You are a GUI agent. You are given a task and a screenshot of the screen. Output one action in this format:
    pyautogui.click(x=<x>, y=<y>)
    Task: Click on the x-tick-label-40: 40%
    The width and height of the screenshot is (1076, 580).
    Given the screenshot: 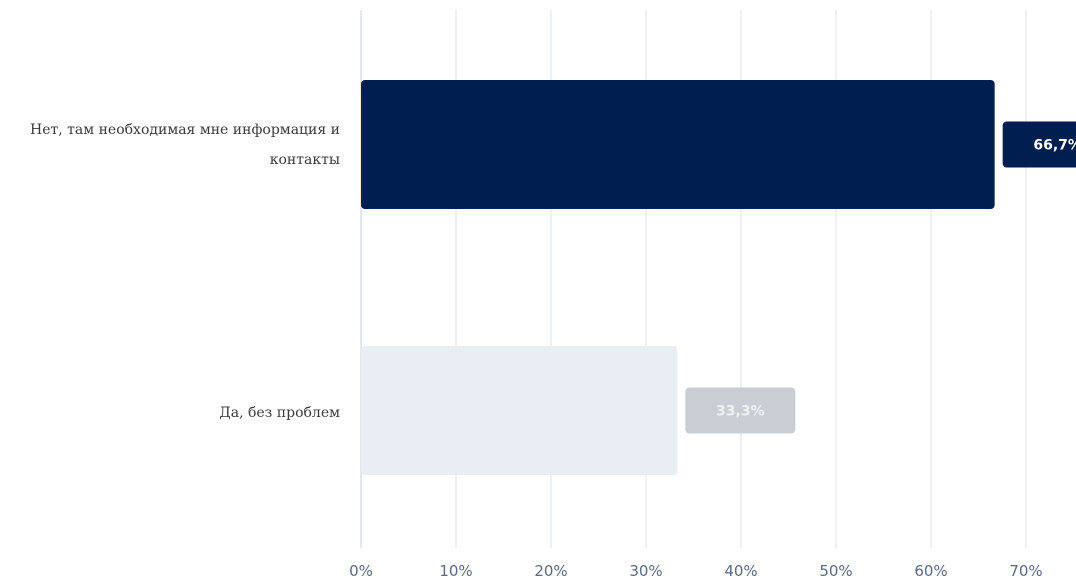 What is the action you would take?
    pyautogui.click(x=740, y=571)
    